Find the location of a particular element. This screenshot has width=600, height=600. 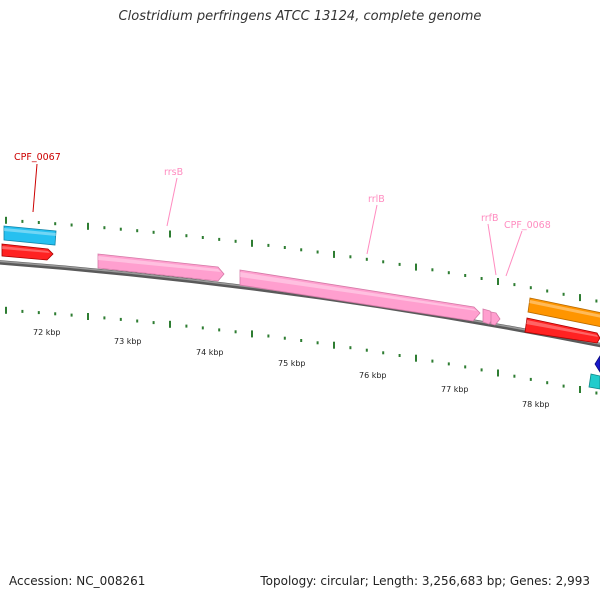

top-tick-track is located at coordinates (301, 259).